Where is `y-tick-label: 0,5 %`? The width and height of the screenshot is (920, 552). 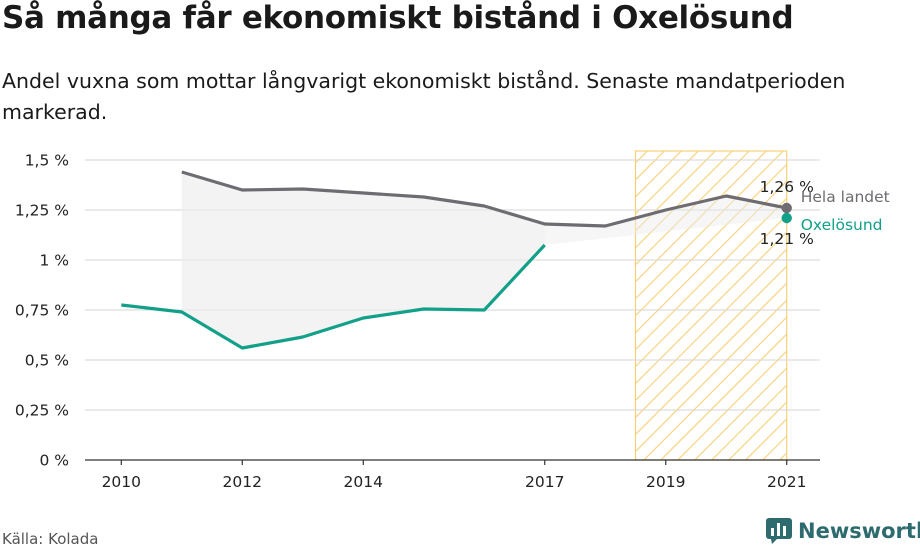
y-tick-label: 0,5 % is located at coordinates (47, 361).